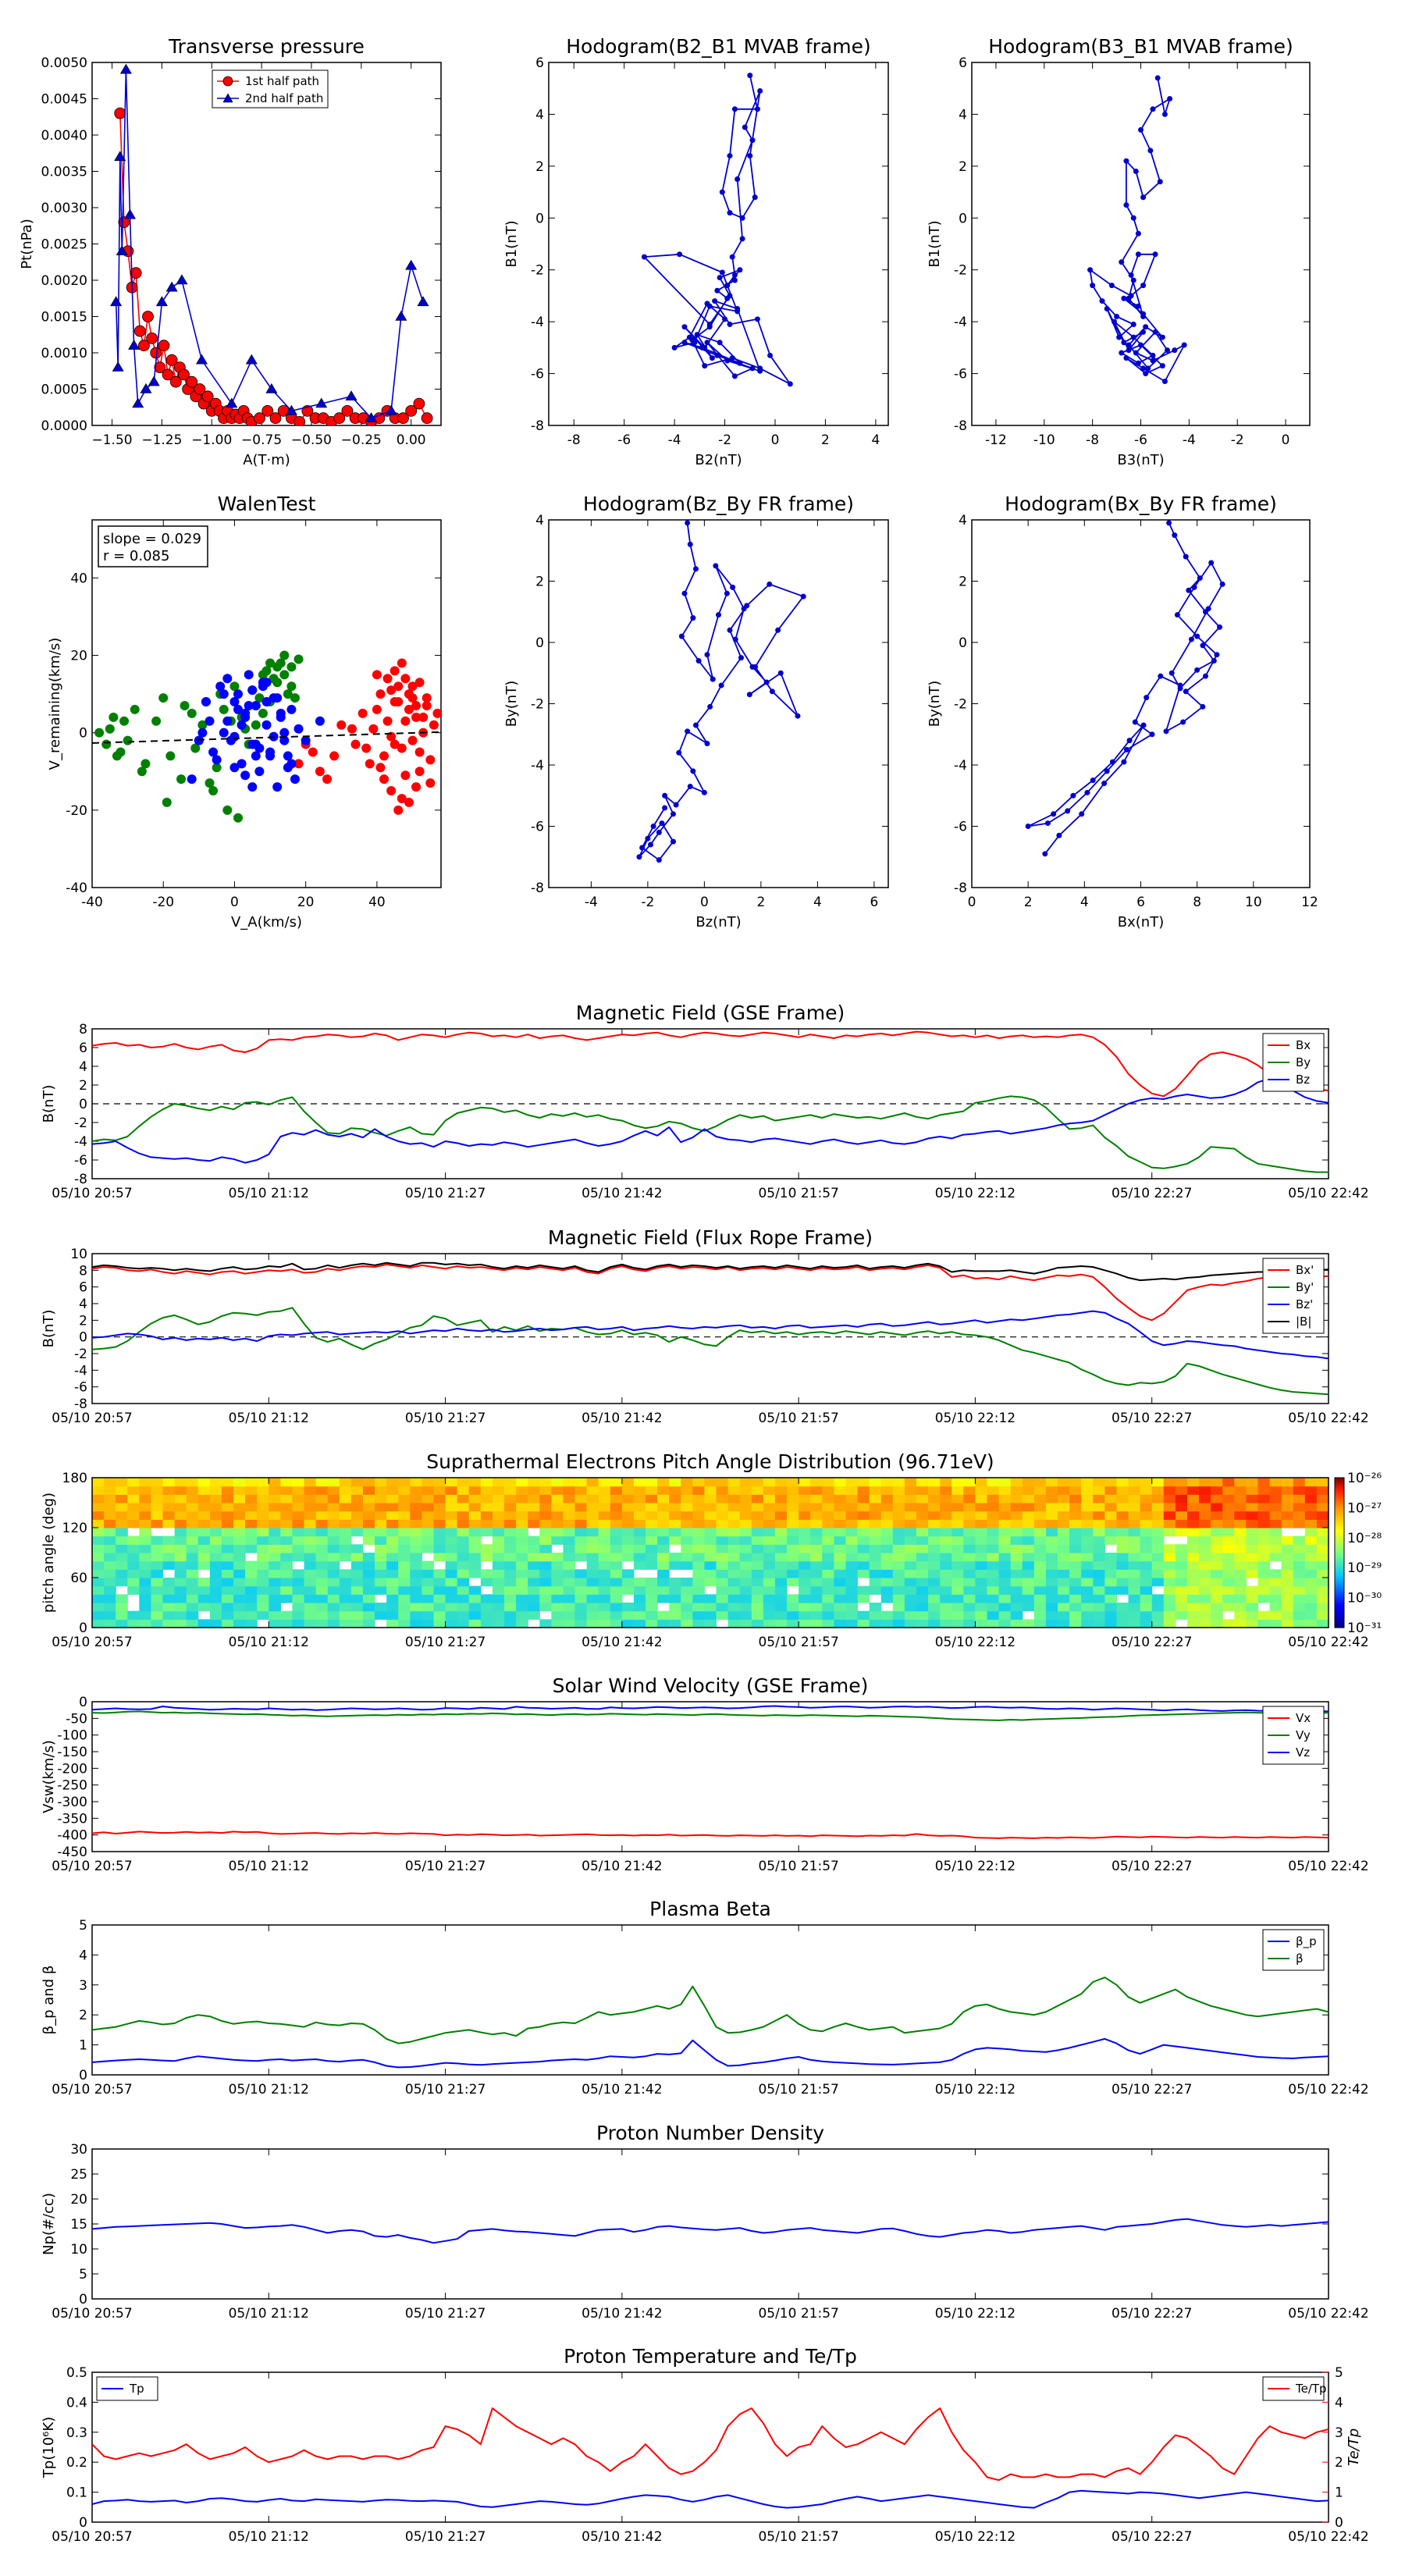 Image resolution: width=1405 pixels, height=2576 pixels. Describe the element at coordinates (78, 656) in the screenshot. I see `walen-ytick-label: 20` at that location.